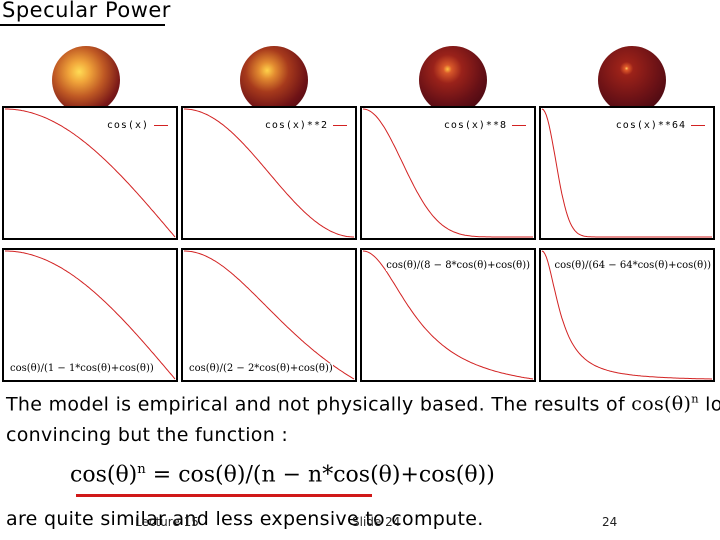 The width and height of the screenshot is (720, 540). What do you see at coordinates (82, 368) in the screenshot?
I see `approx-label: cos(θ)/(1 − 1*cos(θ)+cos(θ))` at bounding box center [82, 368].